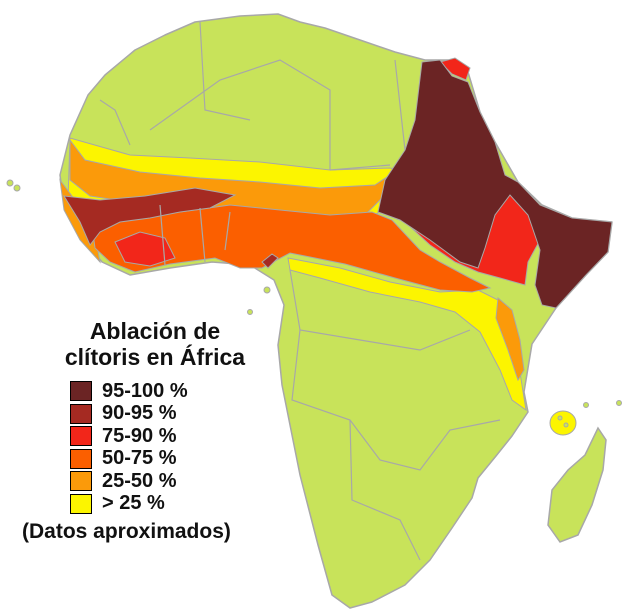 The image size is (640, 612). Describe the element at coordinates (139, 480) in the screenshot. I see `legend-label: 25-50 %` at that location.